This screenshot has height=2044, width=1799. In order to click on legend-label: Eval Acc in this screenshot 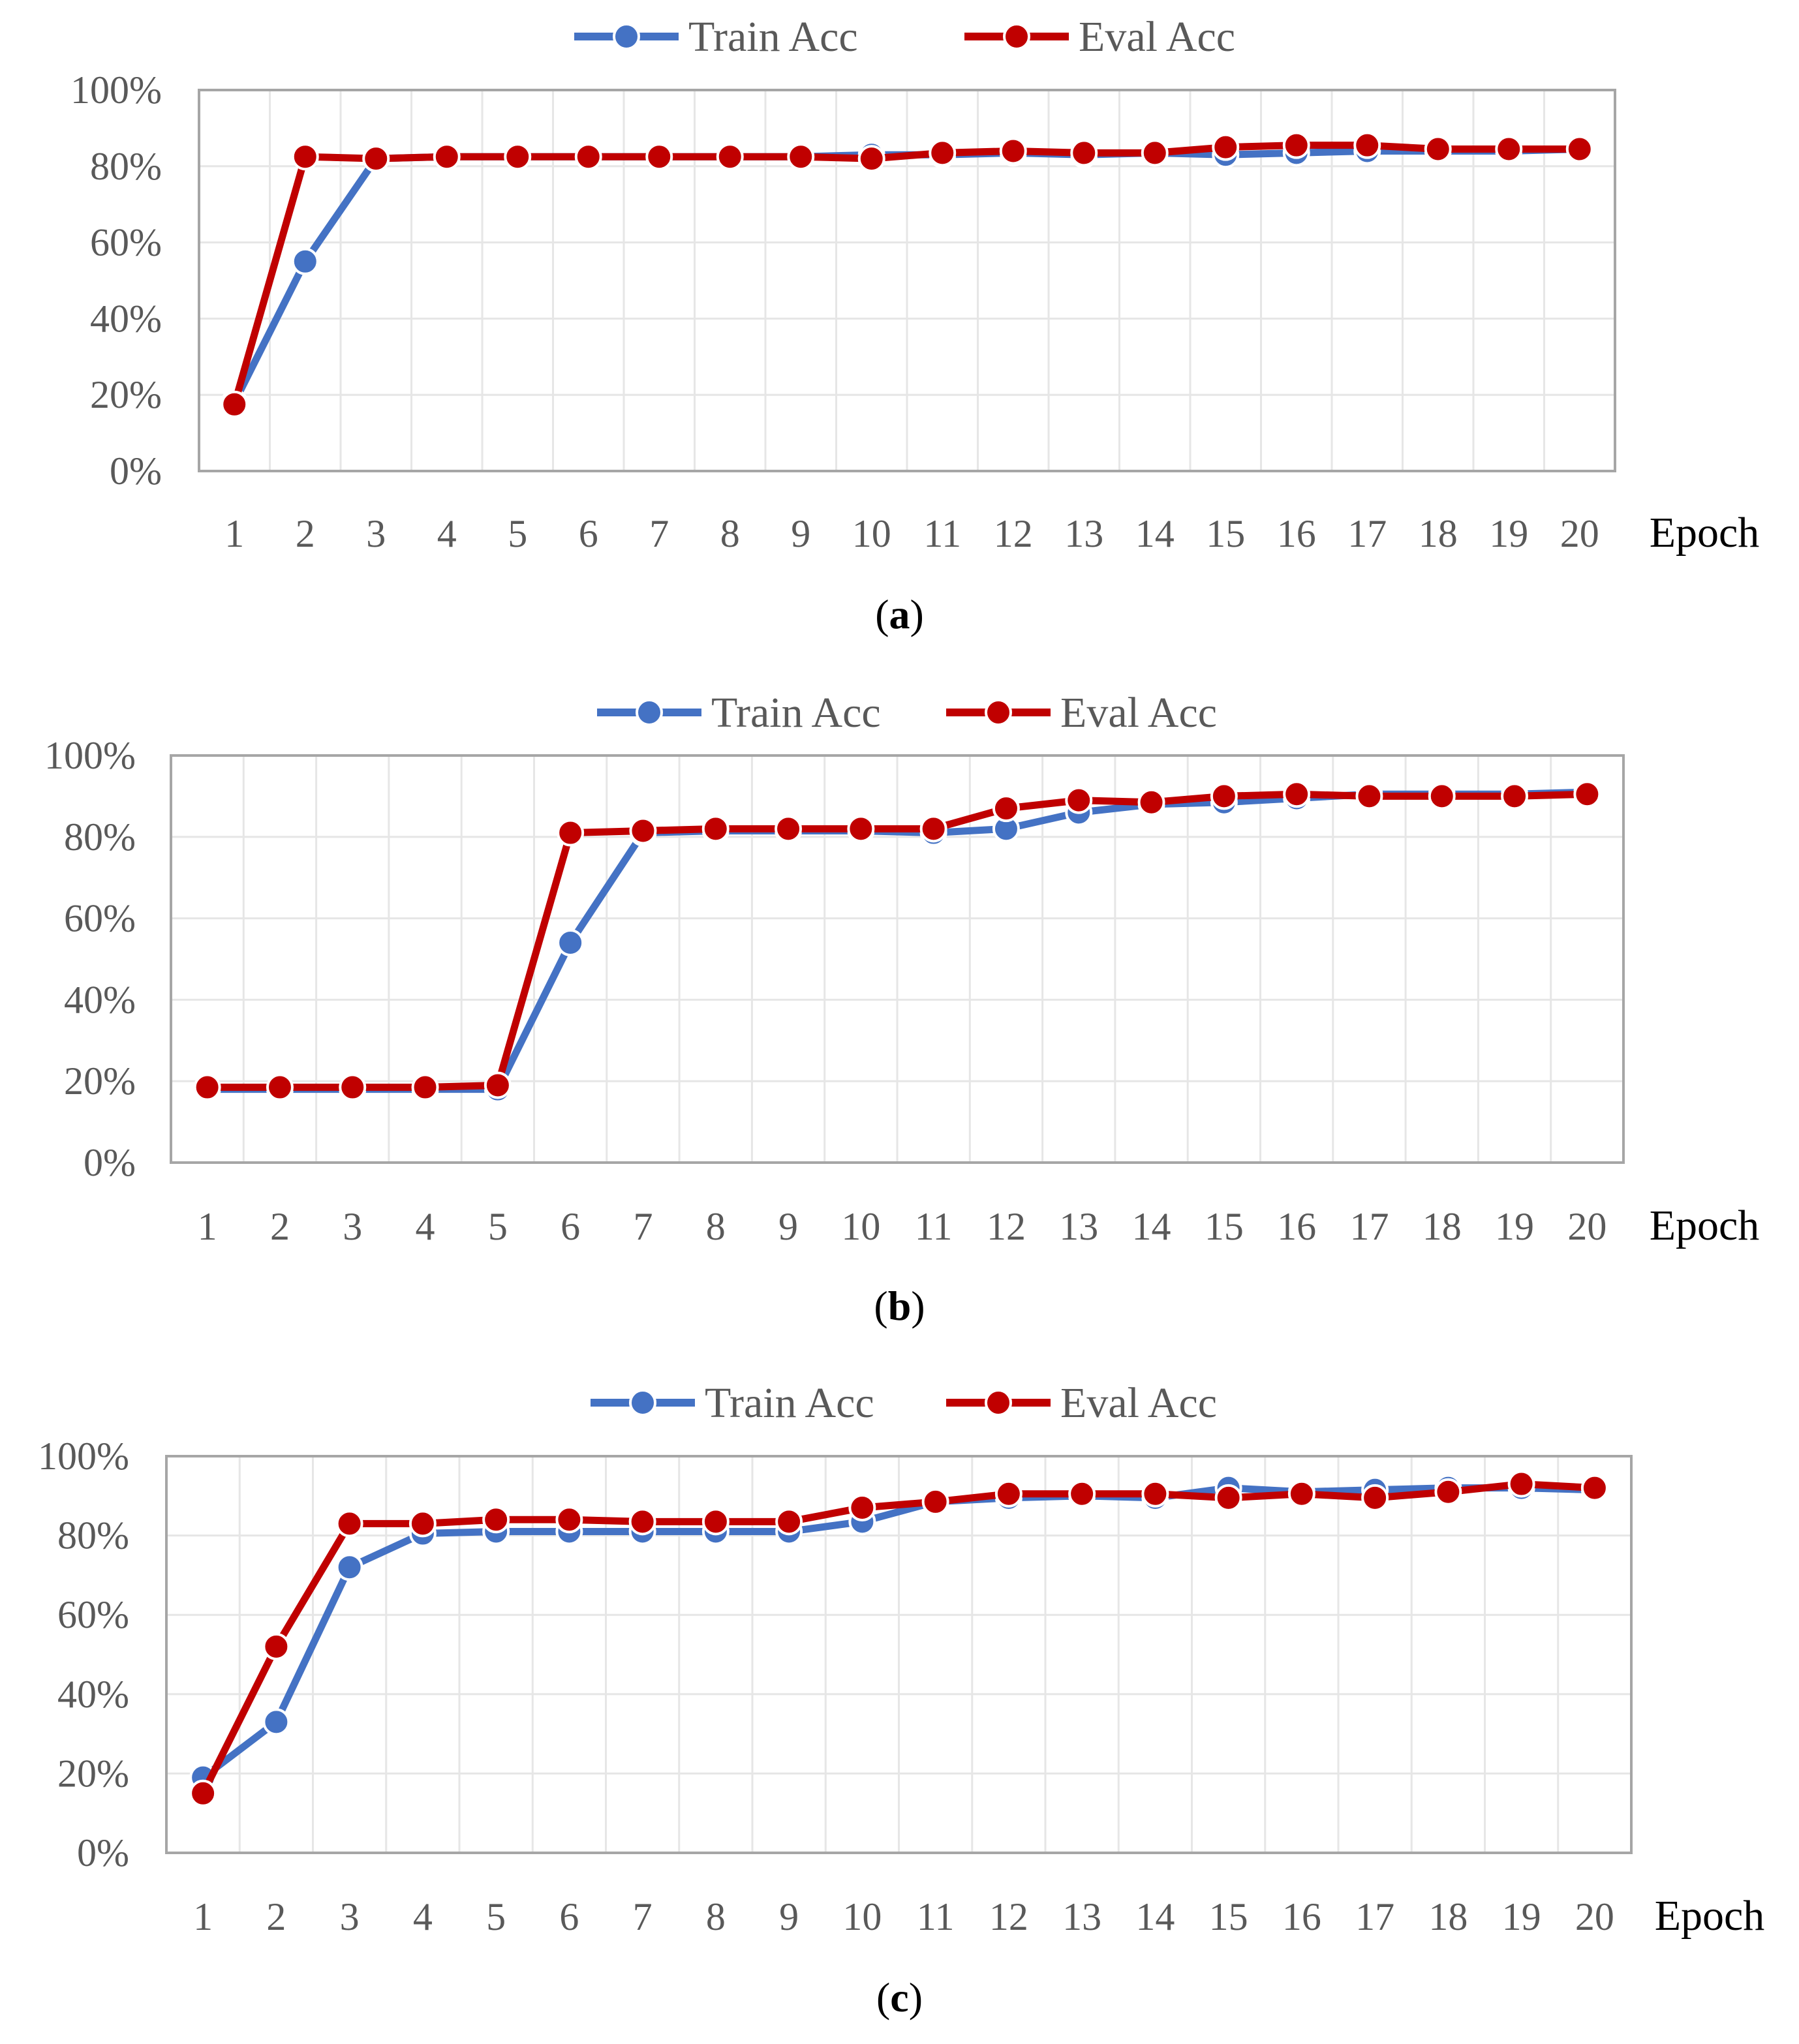, I will do `click(1138, 713)`.